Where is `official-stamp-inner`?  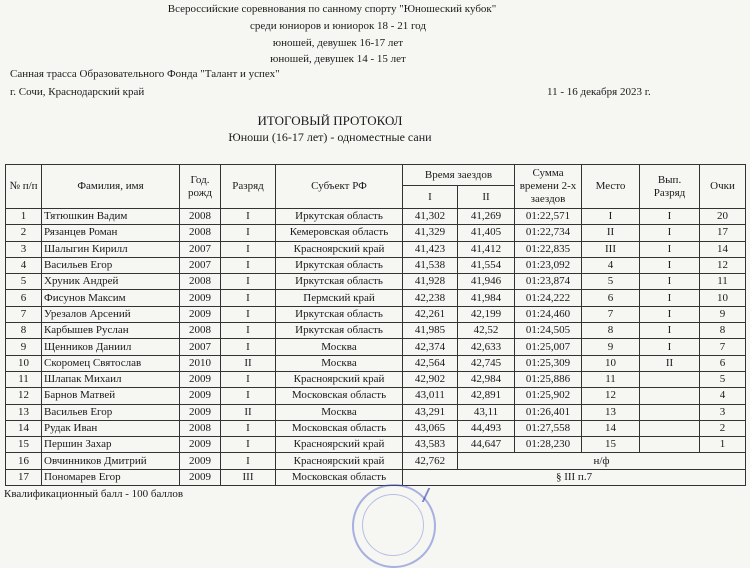
official-stamp-inner is located at coordinates (393, 525).